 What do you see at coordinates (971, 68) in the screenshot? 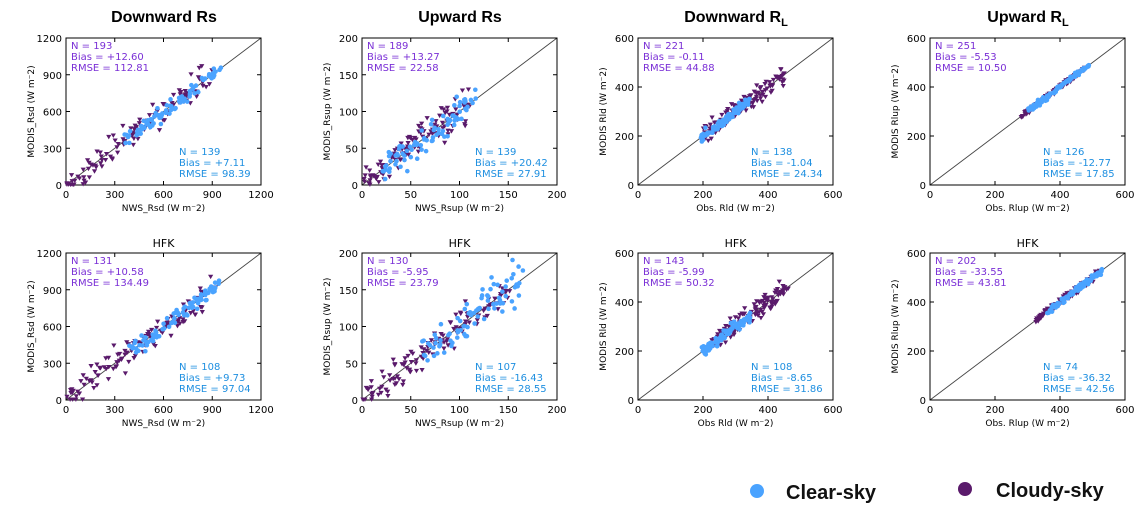
I see `cloudy-stat-rmse: RMSE = 10.50` at bounding box center [971, 68].